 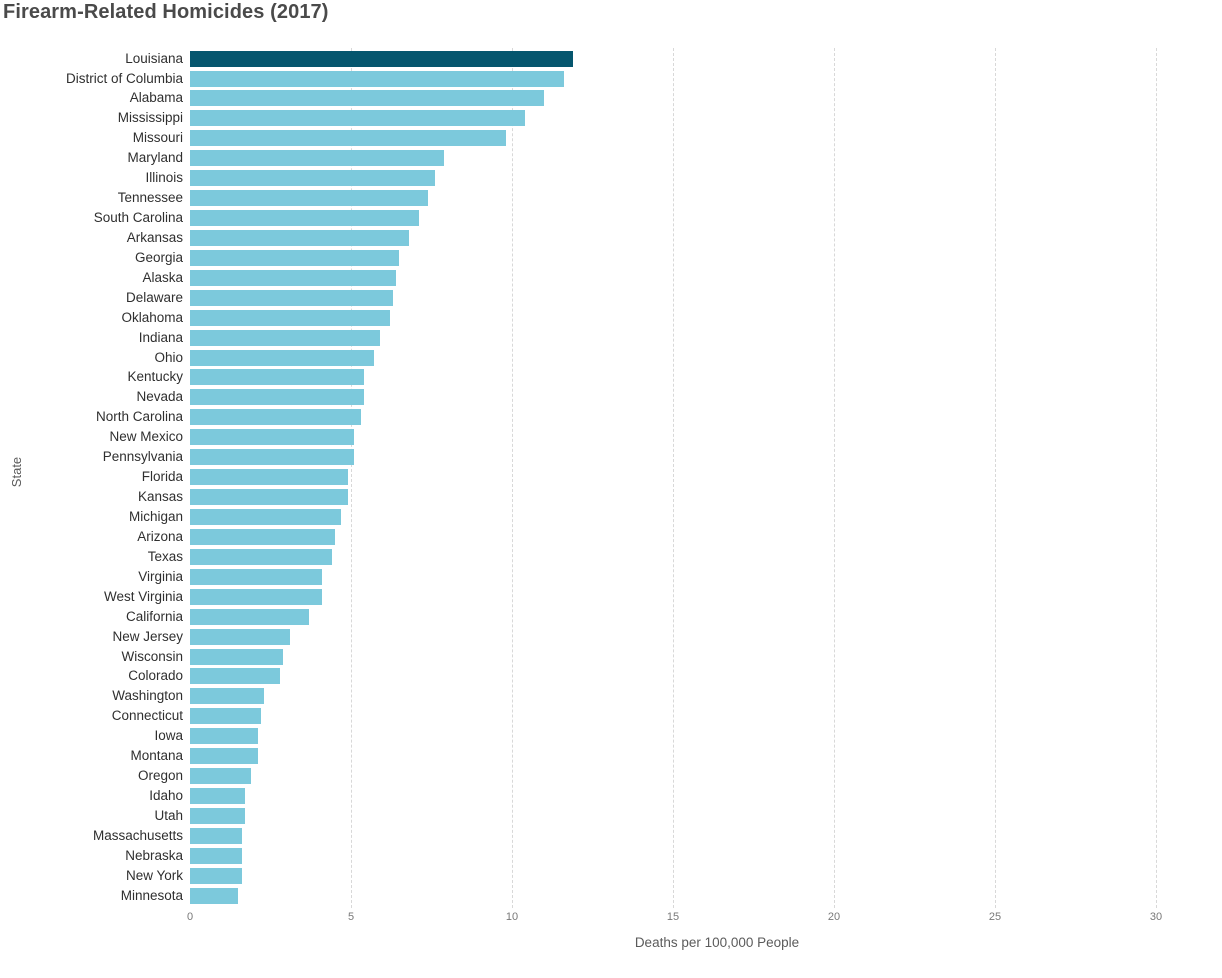 What do you see at coordinates (165, 556) in the screenshot?
I see `category-label-texas: Texas` at bounding box center [165, 556].